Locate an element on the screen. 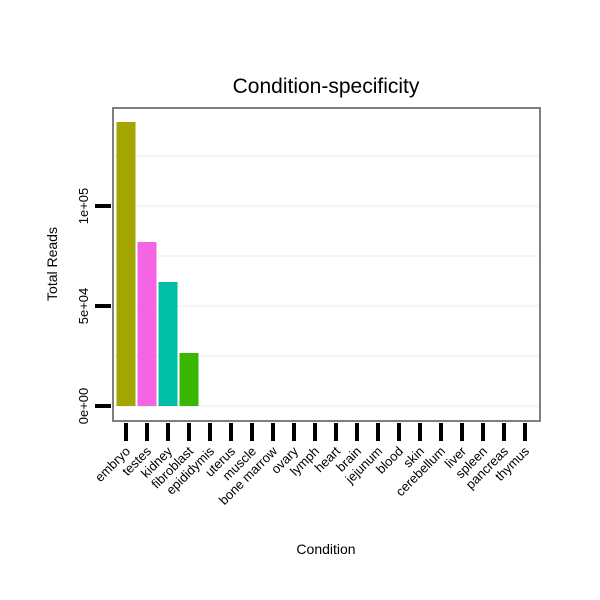  y-axis: 0e+00 5e+04 1e+05 is located at coordinates (93, 306).